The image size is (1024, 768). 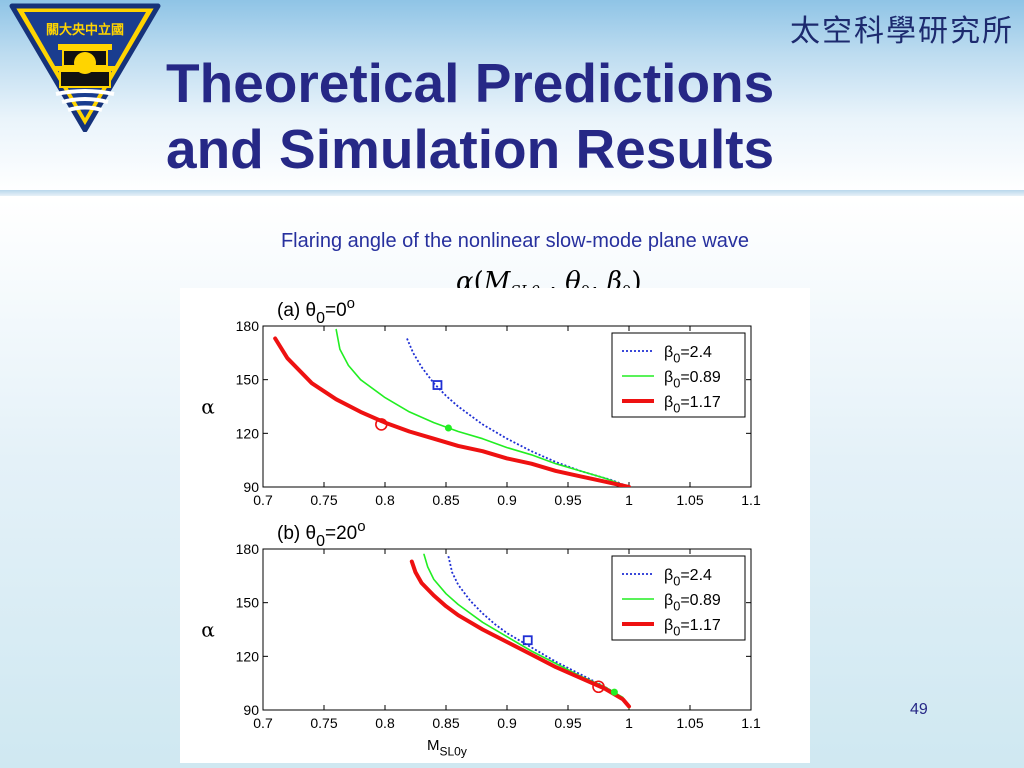 I want to click on title-line-2: and Simulation Results, so click(x=470, y=149).